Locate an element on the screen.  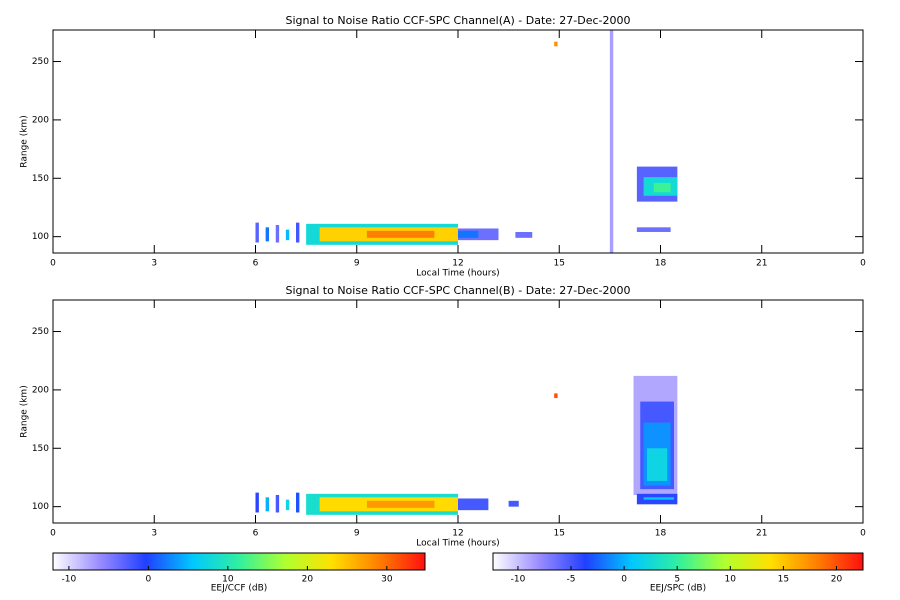
colorbar-tick-label: 15 is located at coordinates (783, 580).